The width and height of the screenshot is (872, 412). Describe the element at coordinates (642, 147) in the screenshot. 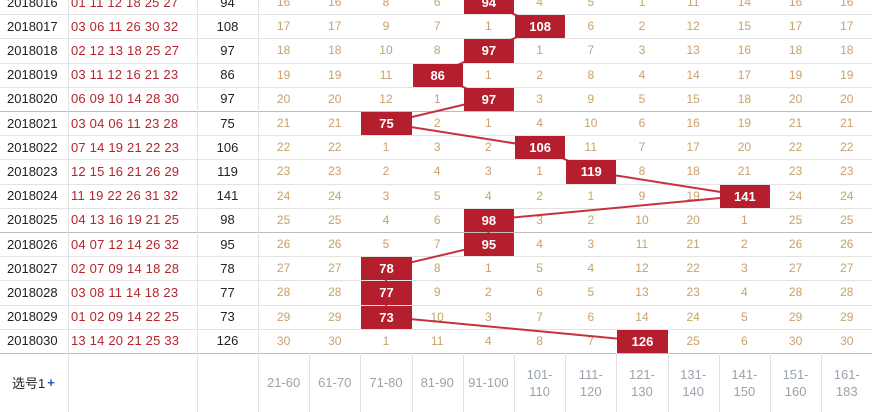

I see `miss-count: 7` at that location.